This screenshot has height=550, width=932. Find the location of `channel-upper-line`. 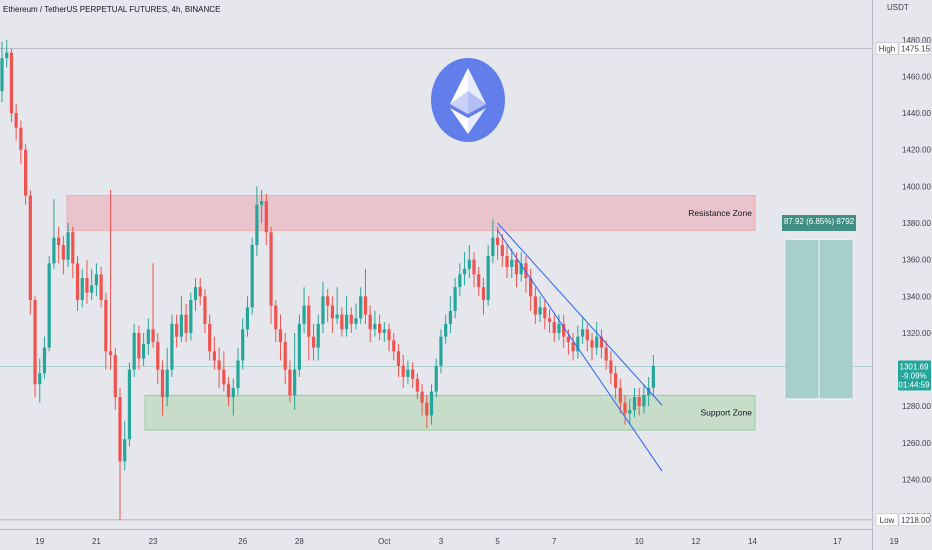

channel-upper-line is located at coordinates (580, 314).